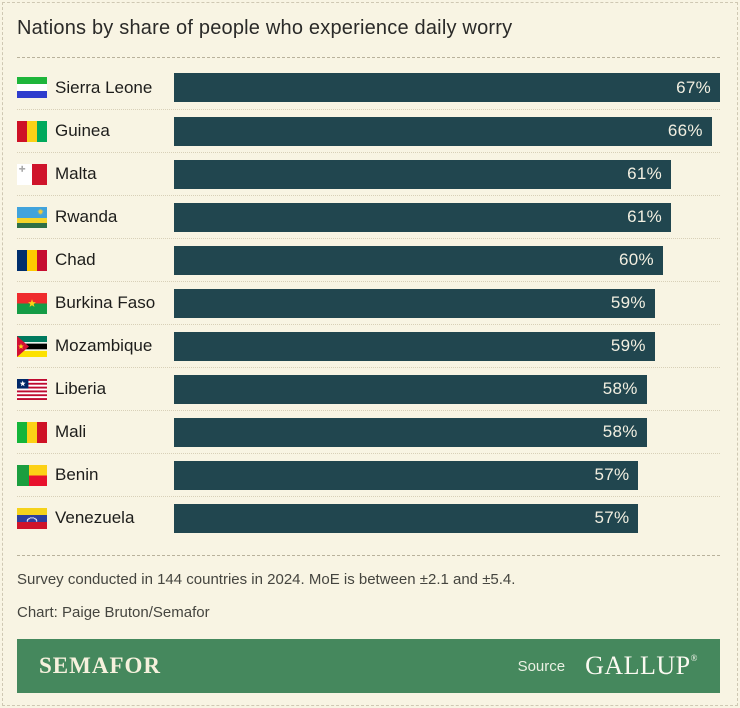  What do you see at coordinates (32, 346) in the screenshot?
I see `flag-mozambique-icon` at bounding box center [32, 346].